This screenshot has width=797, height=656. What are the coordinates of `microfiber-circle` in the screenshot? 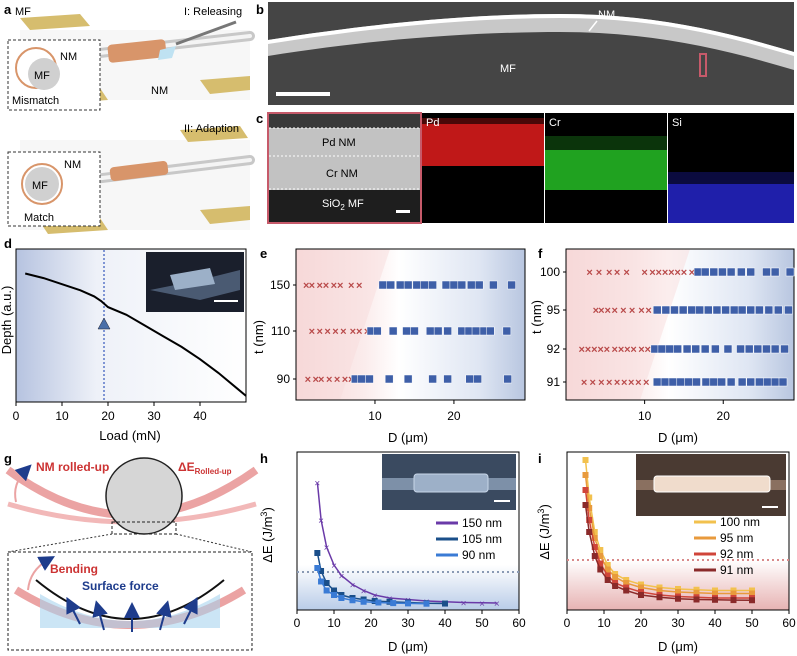 It's located at (144, 496).